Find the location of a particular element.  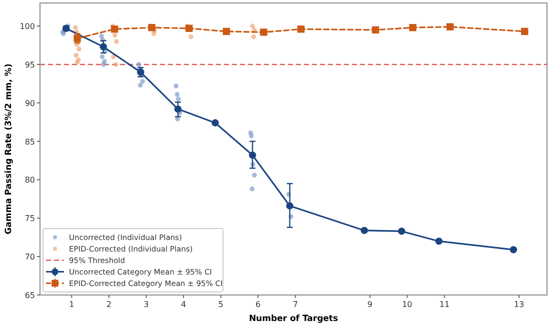

x-tick-label: 3 is located at coordinates (146, 304).